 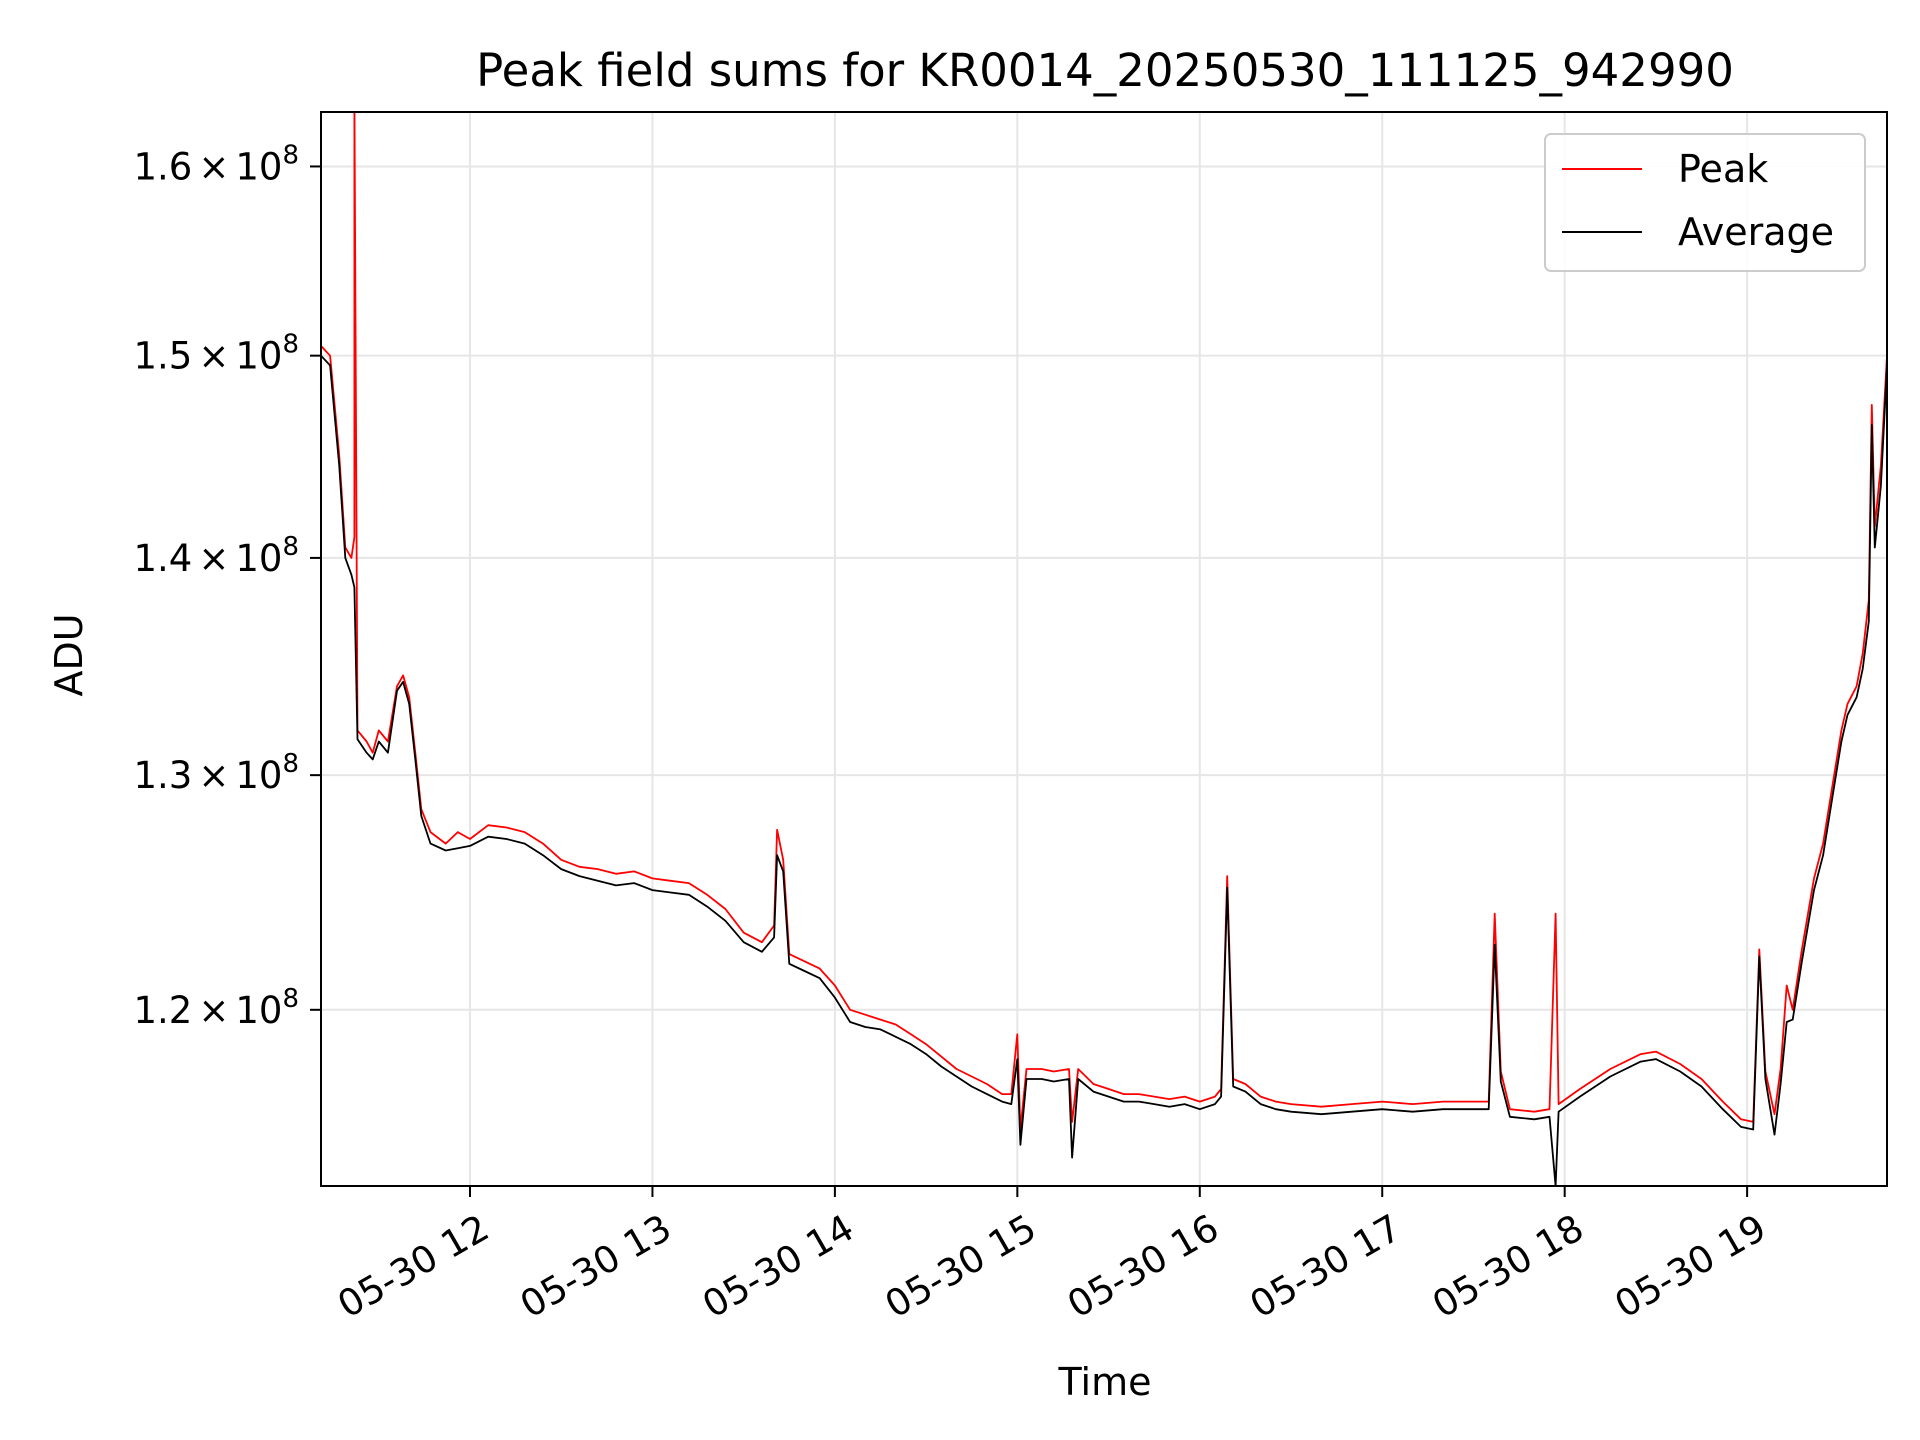 I want to click on y-tick-mantissa: 1.5, so click(x=163, y=356).